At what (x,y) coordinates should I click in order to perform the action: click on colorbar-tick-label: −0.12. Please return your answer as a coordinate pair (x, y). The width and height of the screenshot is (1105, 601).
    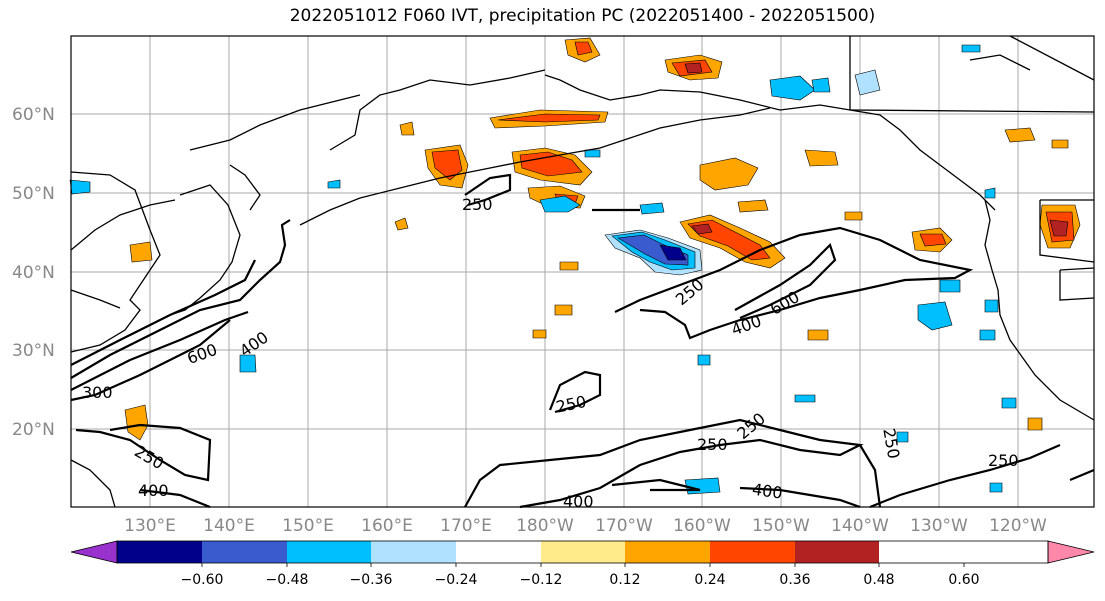
    Looking at the image, I should click on (541, 580).